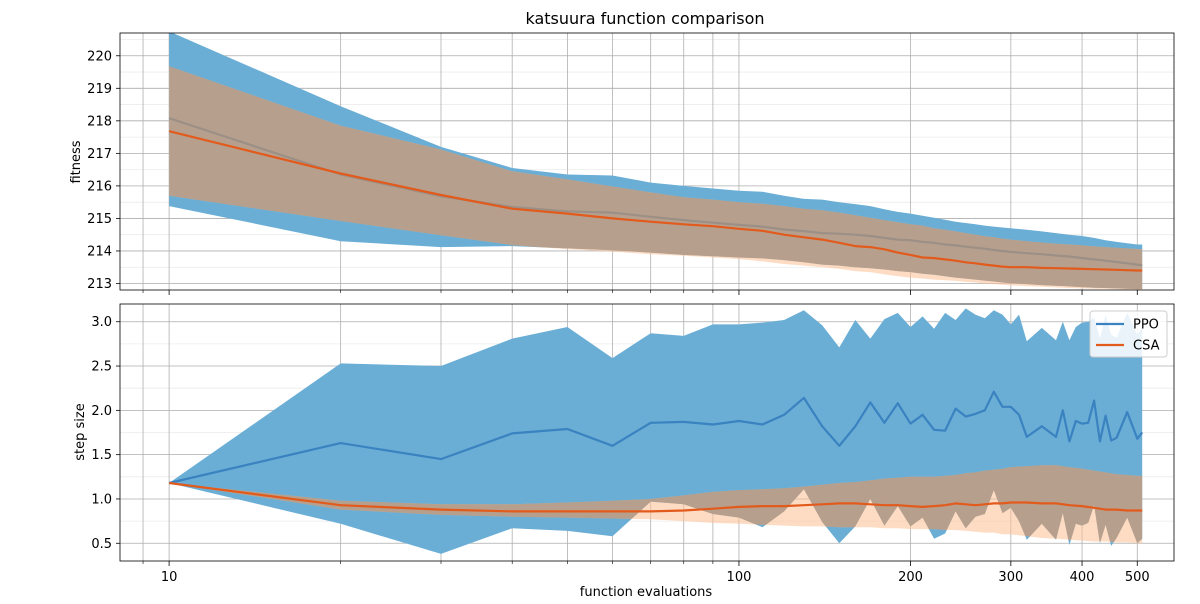 Image resolution: width=1200 pixels, height=604 pixels. Describe the element at coordinates (76, 161) in the screenshot. I see `y-axis-label: fitness` at that location.